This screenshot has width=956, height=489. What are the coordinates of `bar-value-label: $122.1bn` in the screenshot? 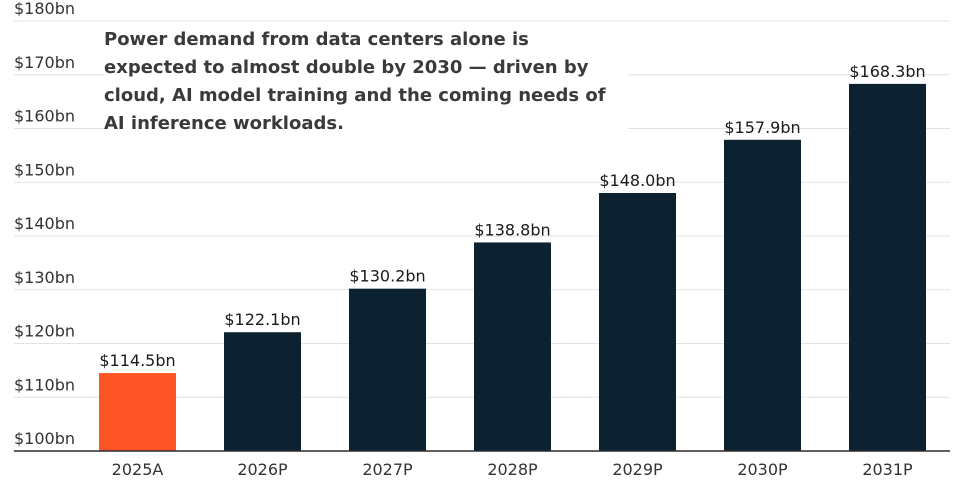 It's located at (262, 319).